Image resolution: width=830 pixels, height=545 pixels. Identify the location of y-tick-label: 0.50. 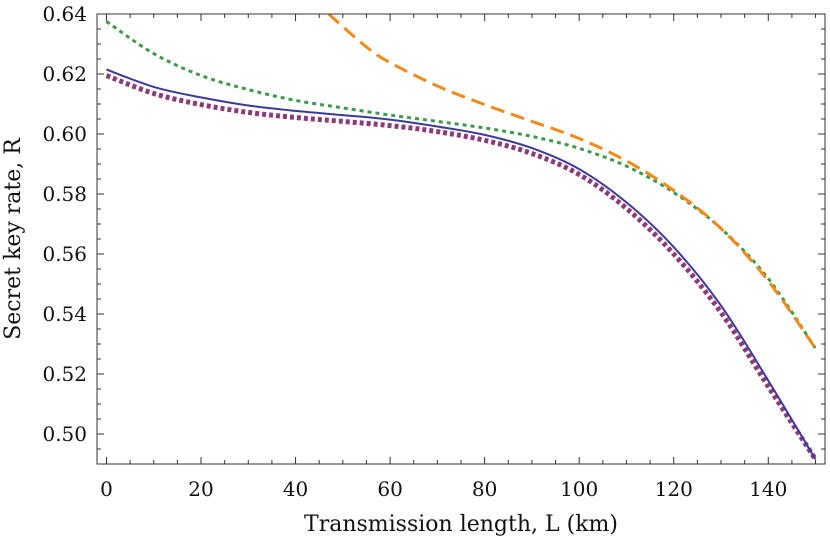
(64, 434).